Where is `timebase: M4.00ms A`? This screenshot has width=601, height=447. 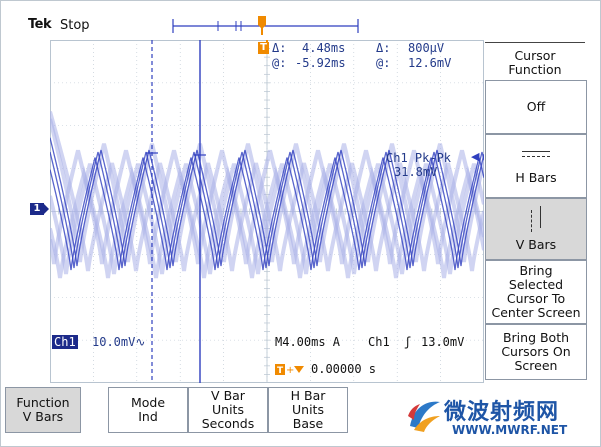
timebase: M4.00ms A is located at coordinates (308, 342).